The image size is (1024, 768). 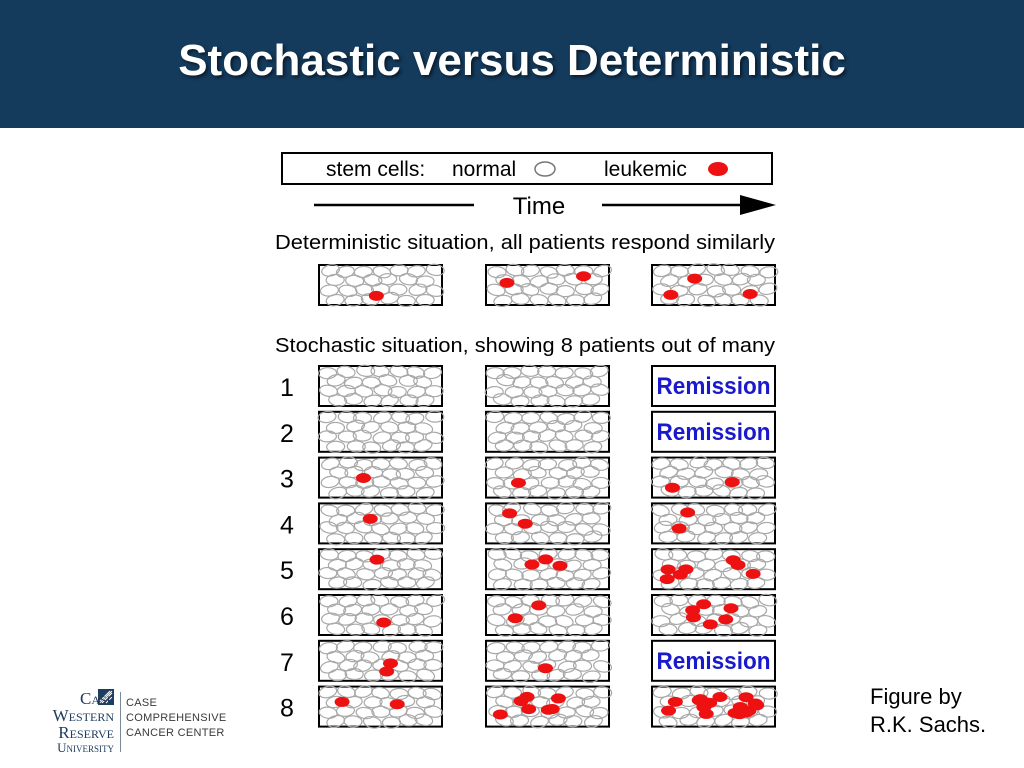 I want to click on logo-starburst-icon, so click(x=106, y=697).